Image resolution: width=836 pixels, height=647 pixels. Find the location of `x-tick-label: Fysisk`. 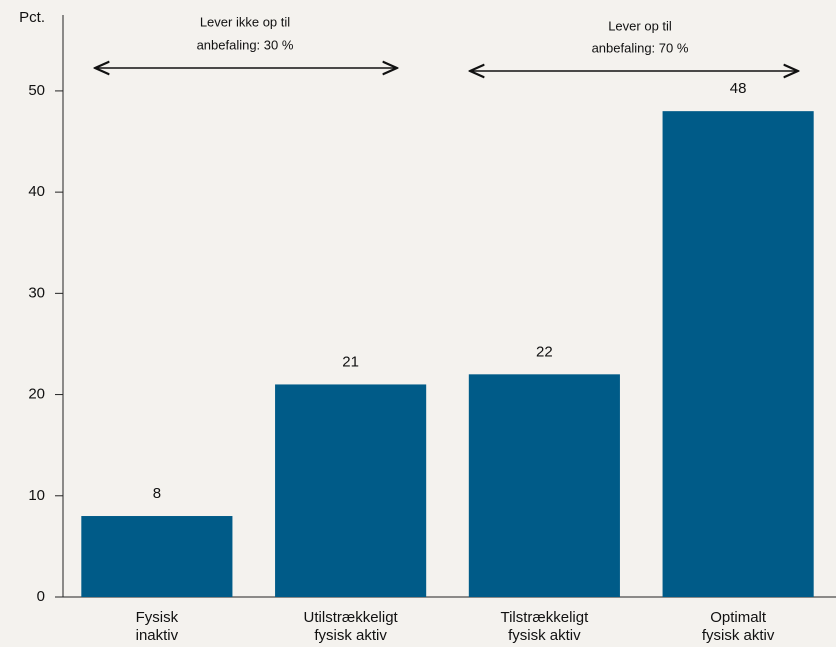

x-tick-label: Fysisk is located at coordinates (157, 617).